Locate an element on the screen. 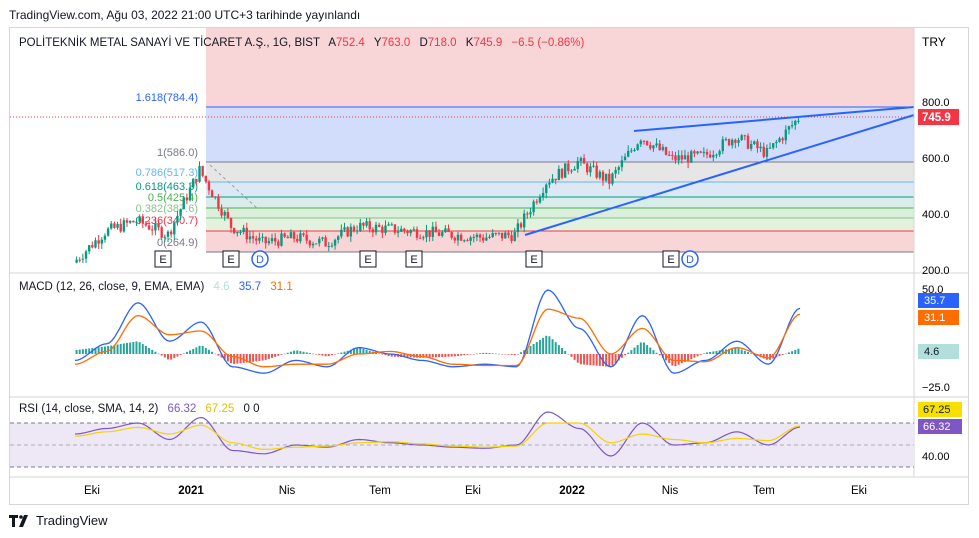 This screenshot has height=538, width=979. footer-brand: TradingView is located at coordinates (58, 520).